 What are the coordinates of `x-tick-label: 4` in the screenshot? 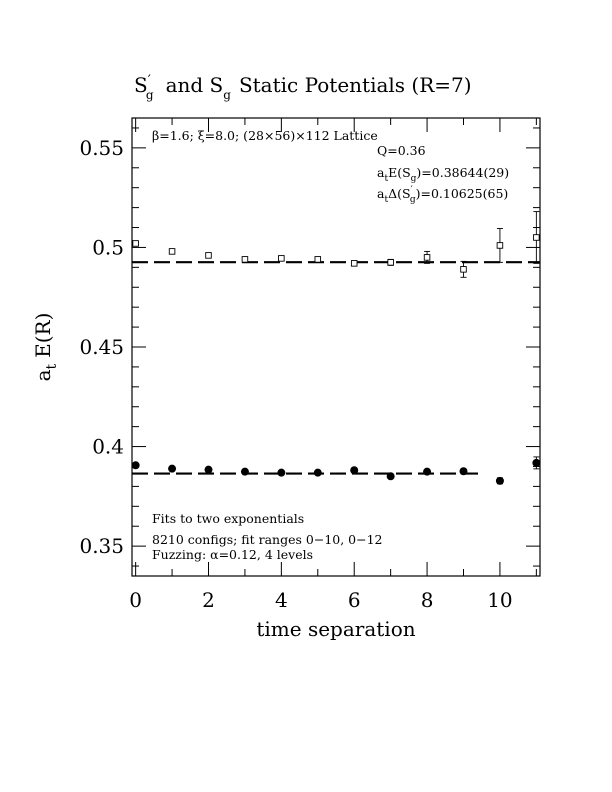 It's located at (281, 600).